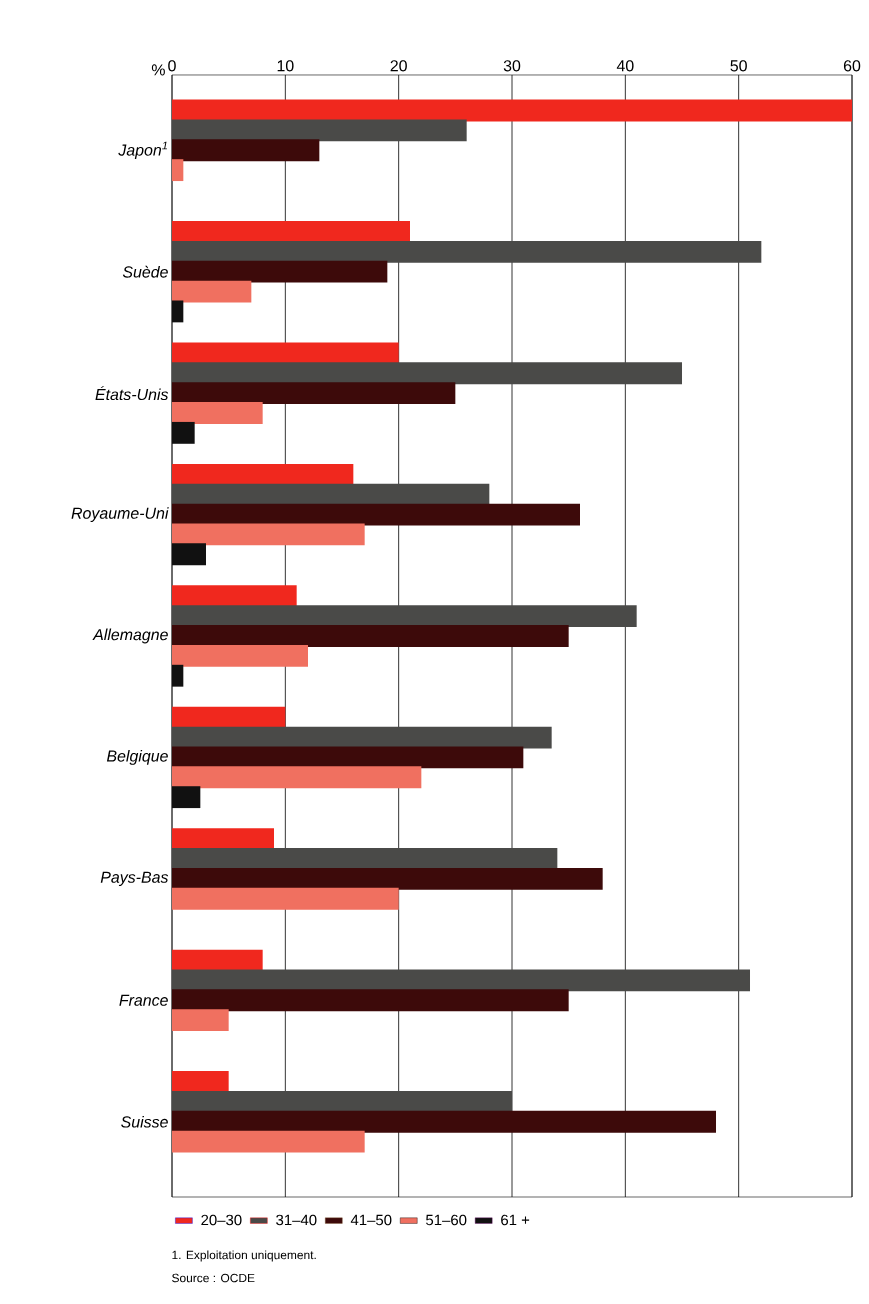 This screenshot has width=869, height=1304. I want to click on y-tick-label: Pays-Bas, so click(134, 878).